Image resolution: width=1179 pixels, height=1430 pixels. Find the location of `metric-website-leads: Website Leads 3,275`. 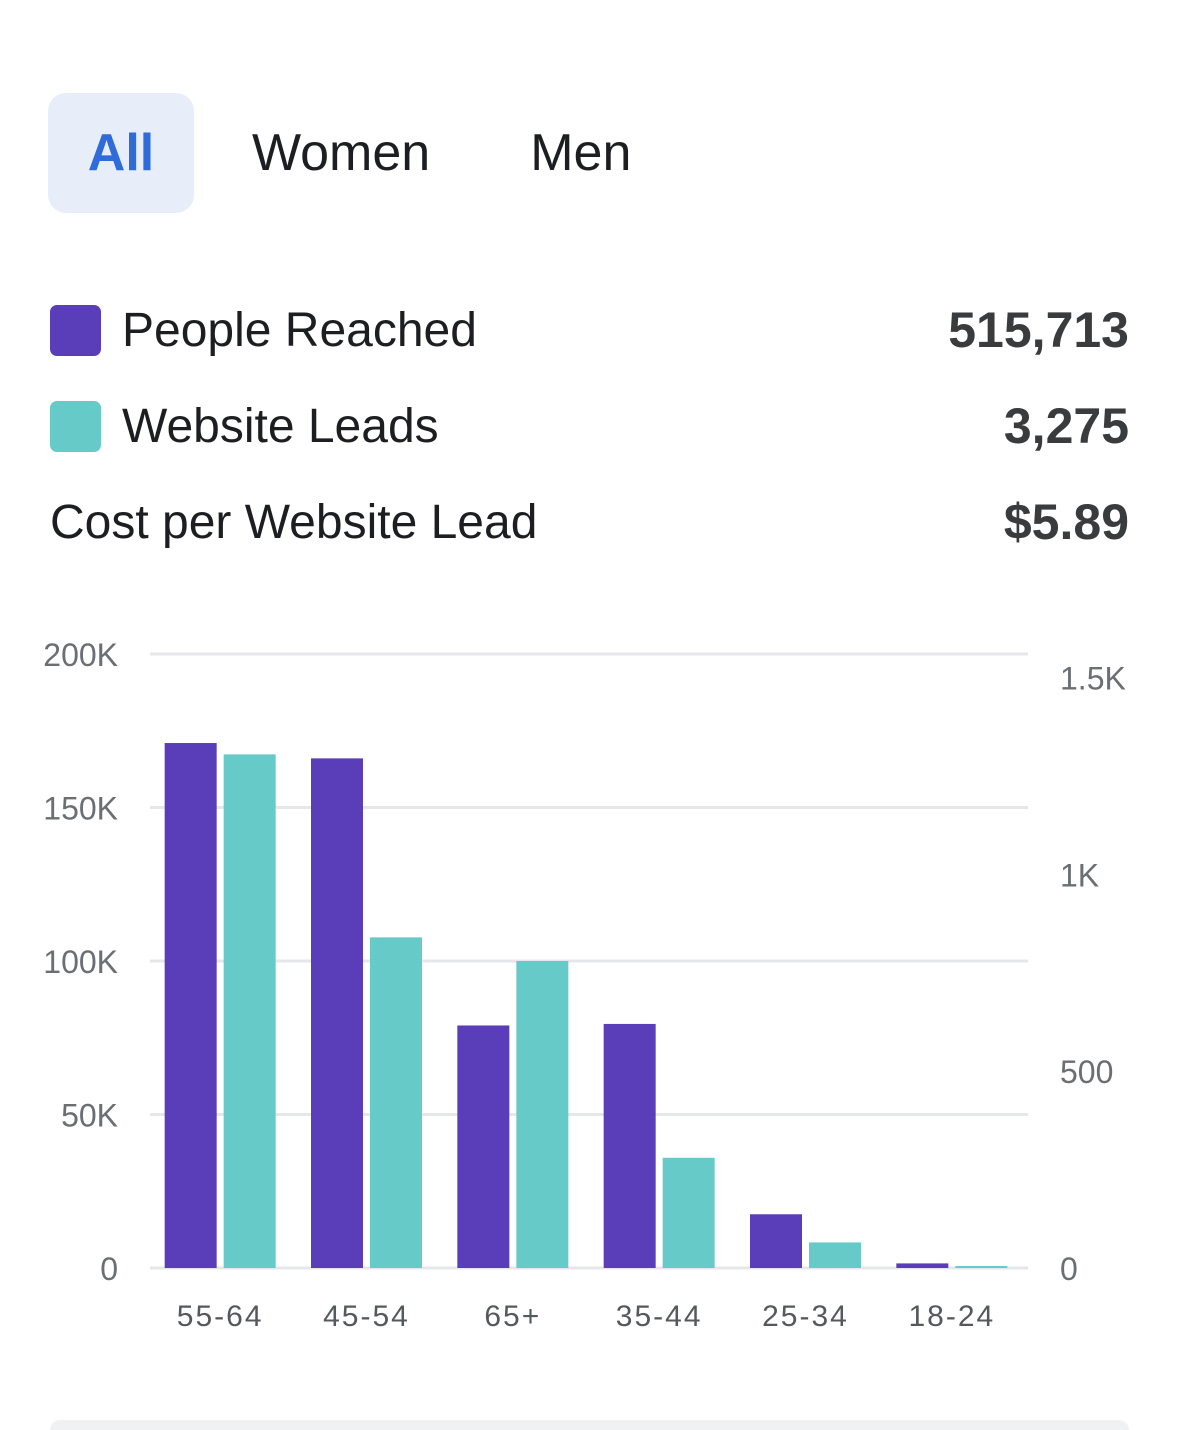

metric-website-leads: Website Leads 3,275 is located at coordinates (589, 426).